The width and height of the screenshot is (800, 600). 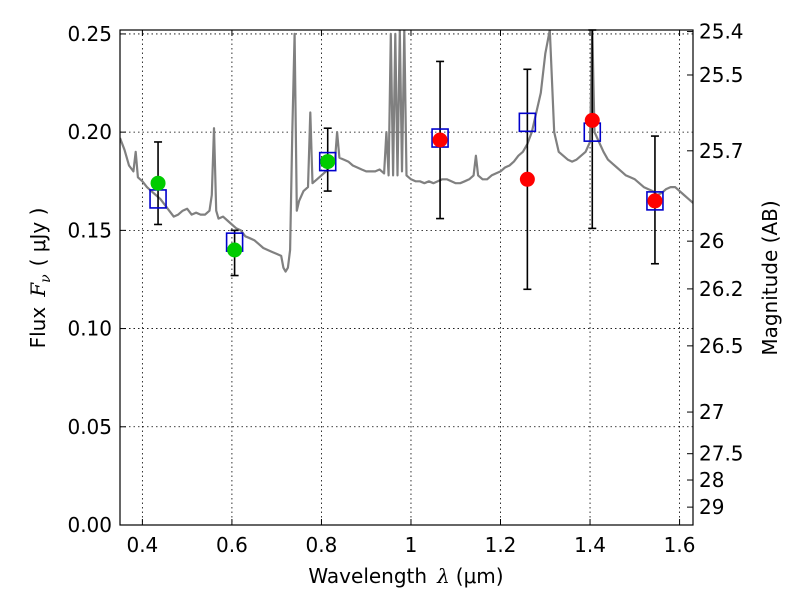 I want to click on x-axis-label: Wavelength λ (μm), so click(x=405, y=576).